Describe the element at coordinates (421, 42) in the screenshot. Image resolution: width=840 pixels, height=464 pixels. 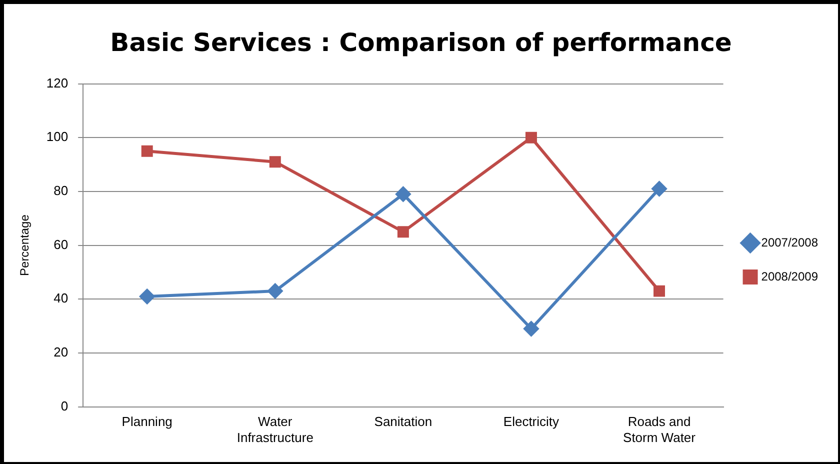
I see `chart-title: Basic Services : Comparison of performance` at that location.